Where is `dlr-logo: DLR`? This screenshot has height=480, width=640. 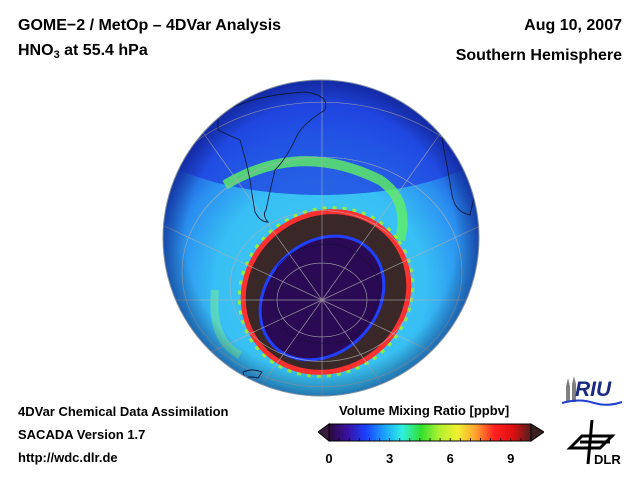 dlr-logo: DLR is located at coordinates (593, 443).